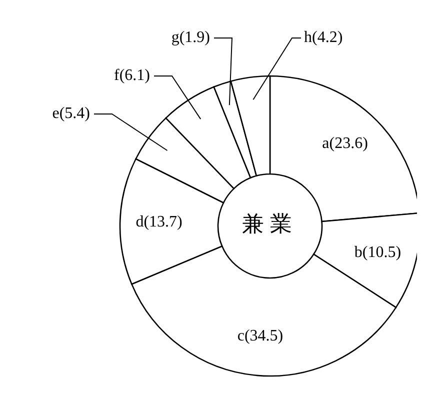 The width and height of the screenshot is (425, 403). What do you see at coordinates (264, 335) in the screenshot?
I see `data-label: (34.5)` at bounding box center [264, 335].